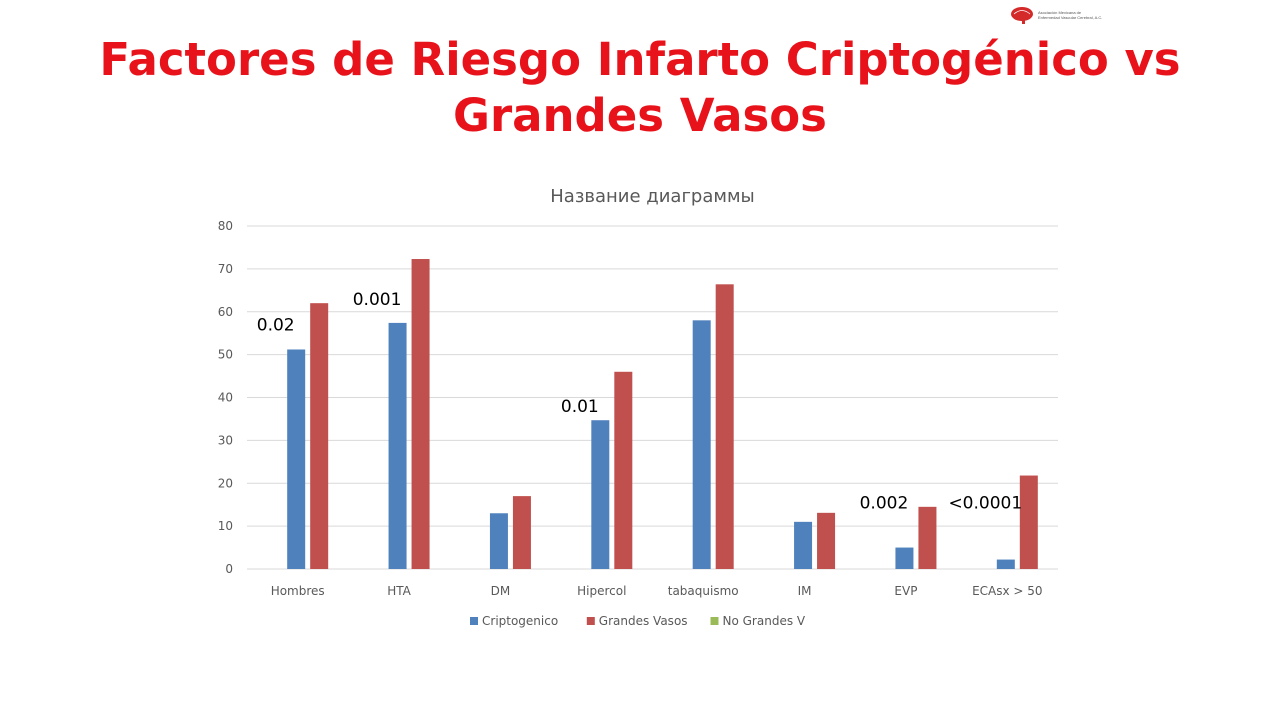 This screenshot has height=720, width=1280. What do you see at coordinates (501, 591) in the screenshot?
I see `x-tick-label: DM` at bounding box center [501, 591].